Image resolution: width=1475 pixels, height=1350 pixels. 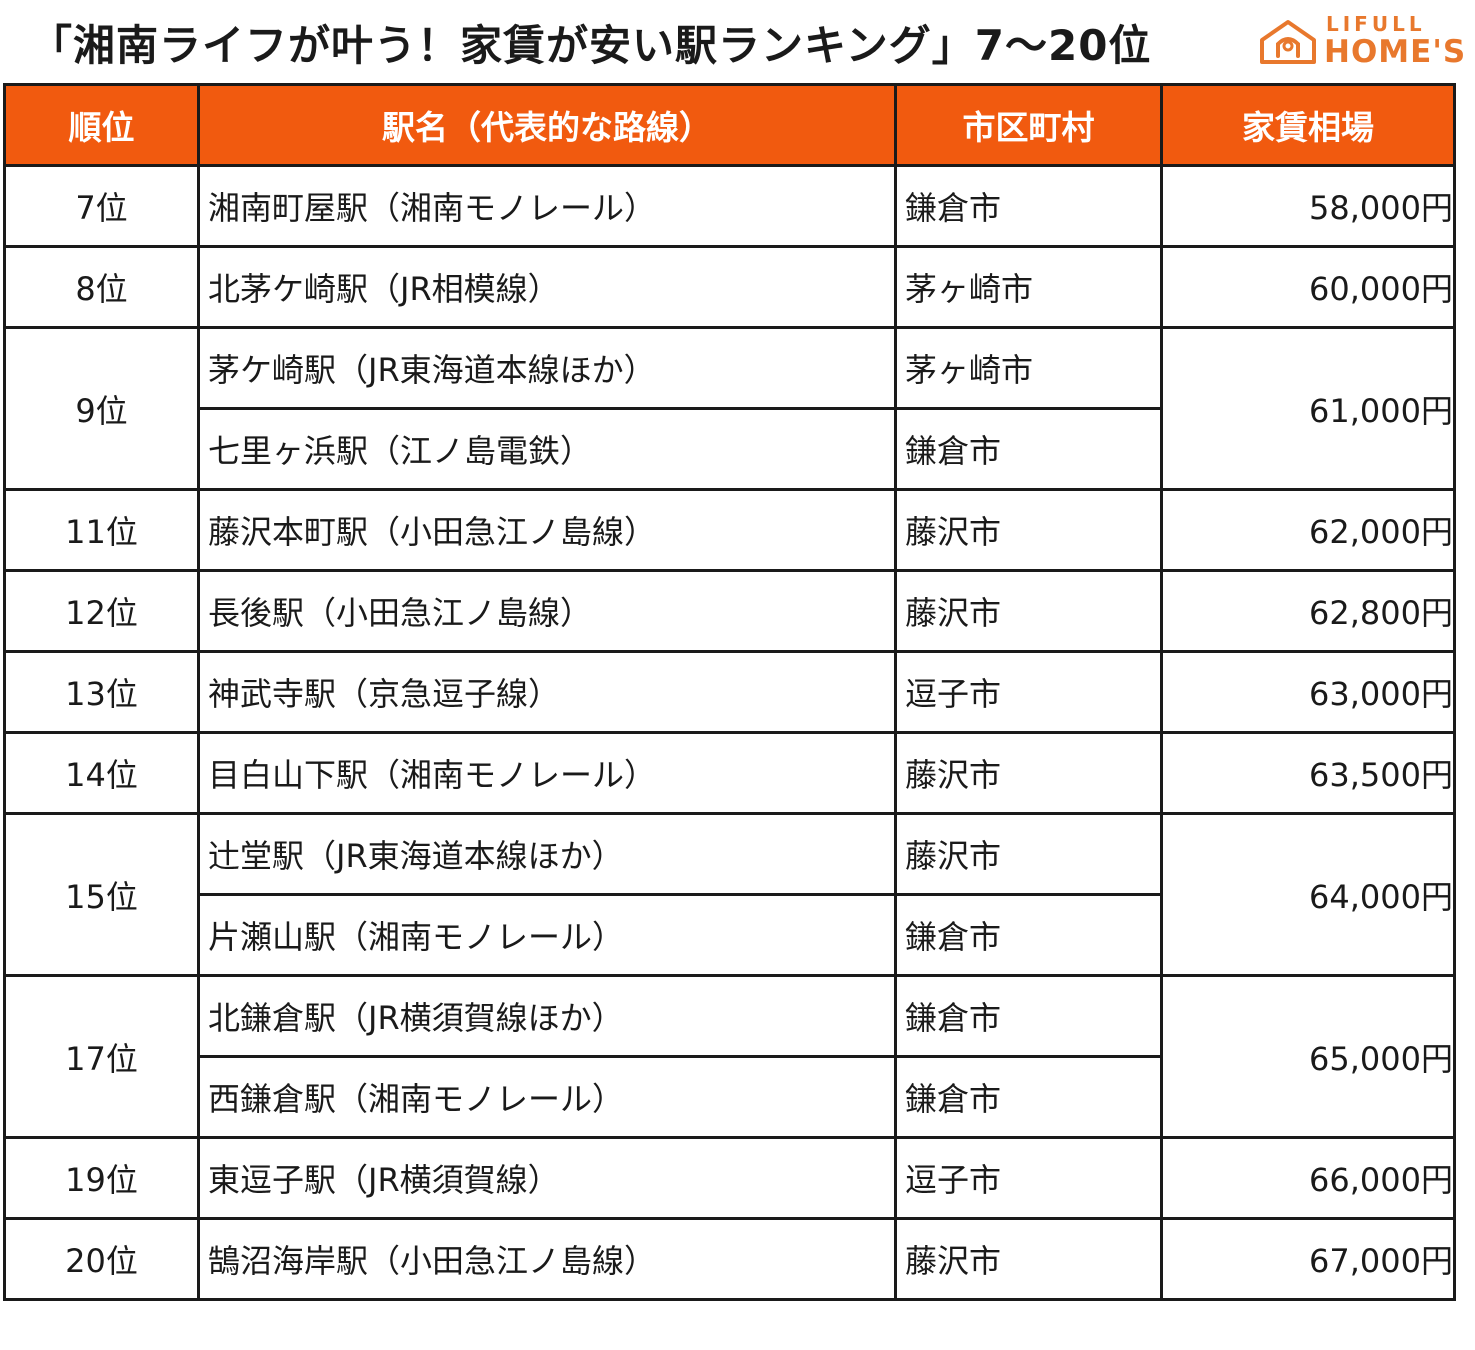 I want to click on station-cell: 藤沢本町駅（小田急江ノ島線）, so click(x=547, y=530).